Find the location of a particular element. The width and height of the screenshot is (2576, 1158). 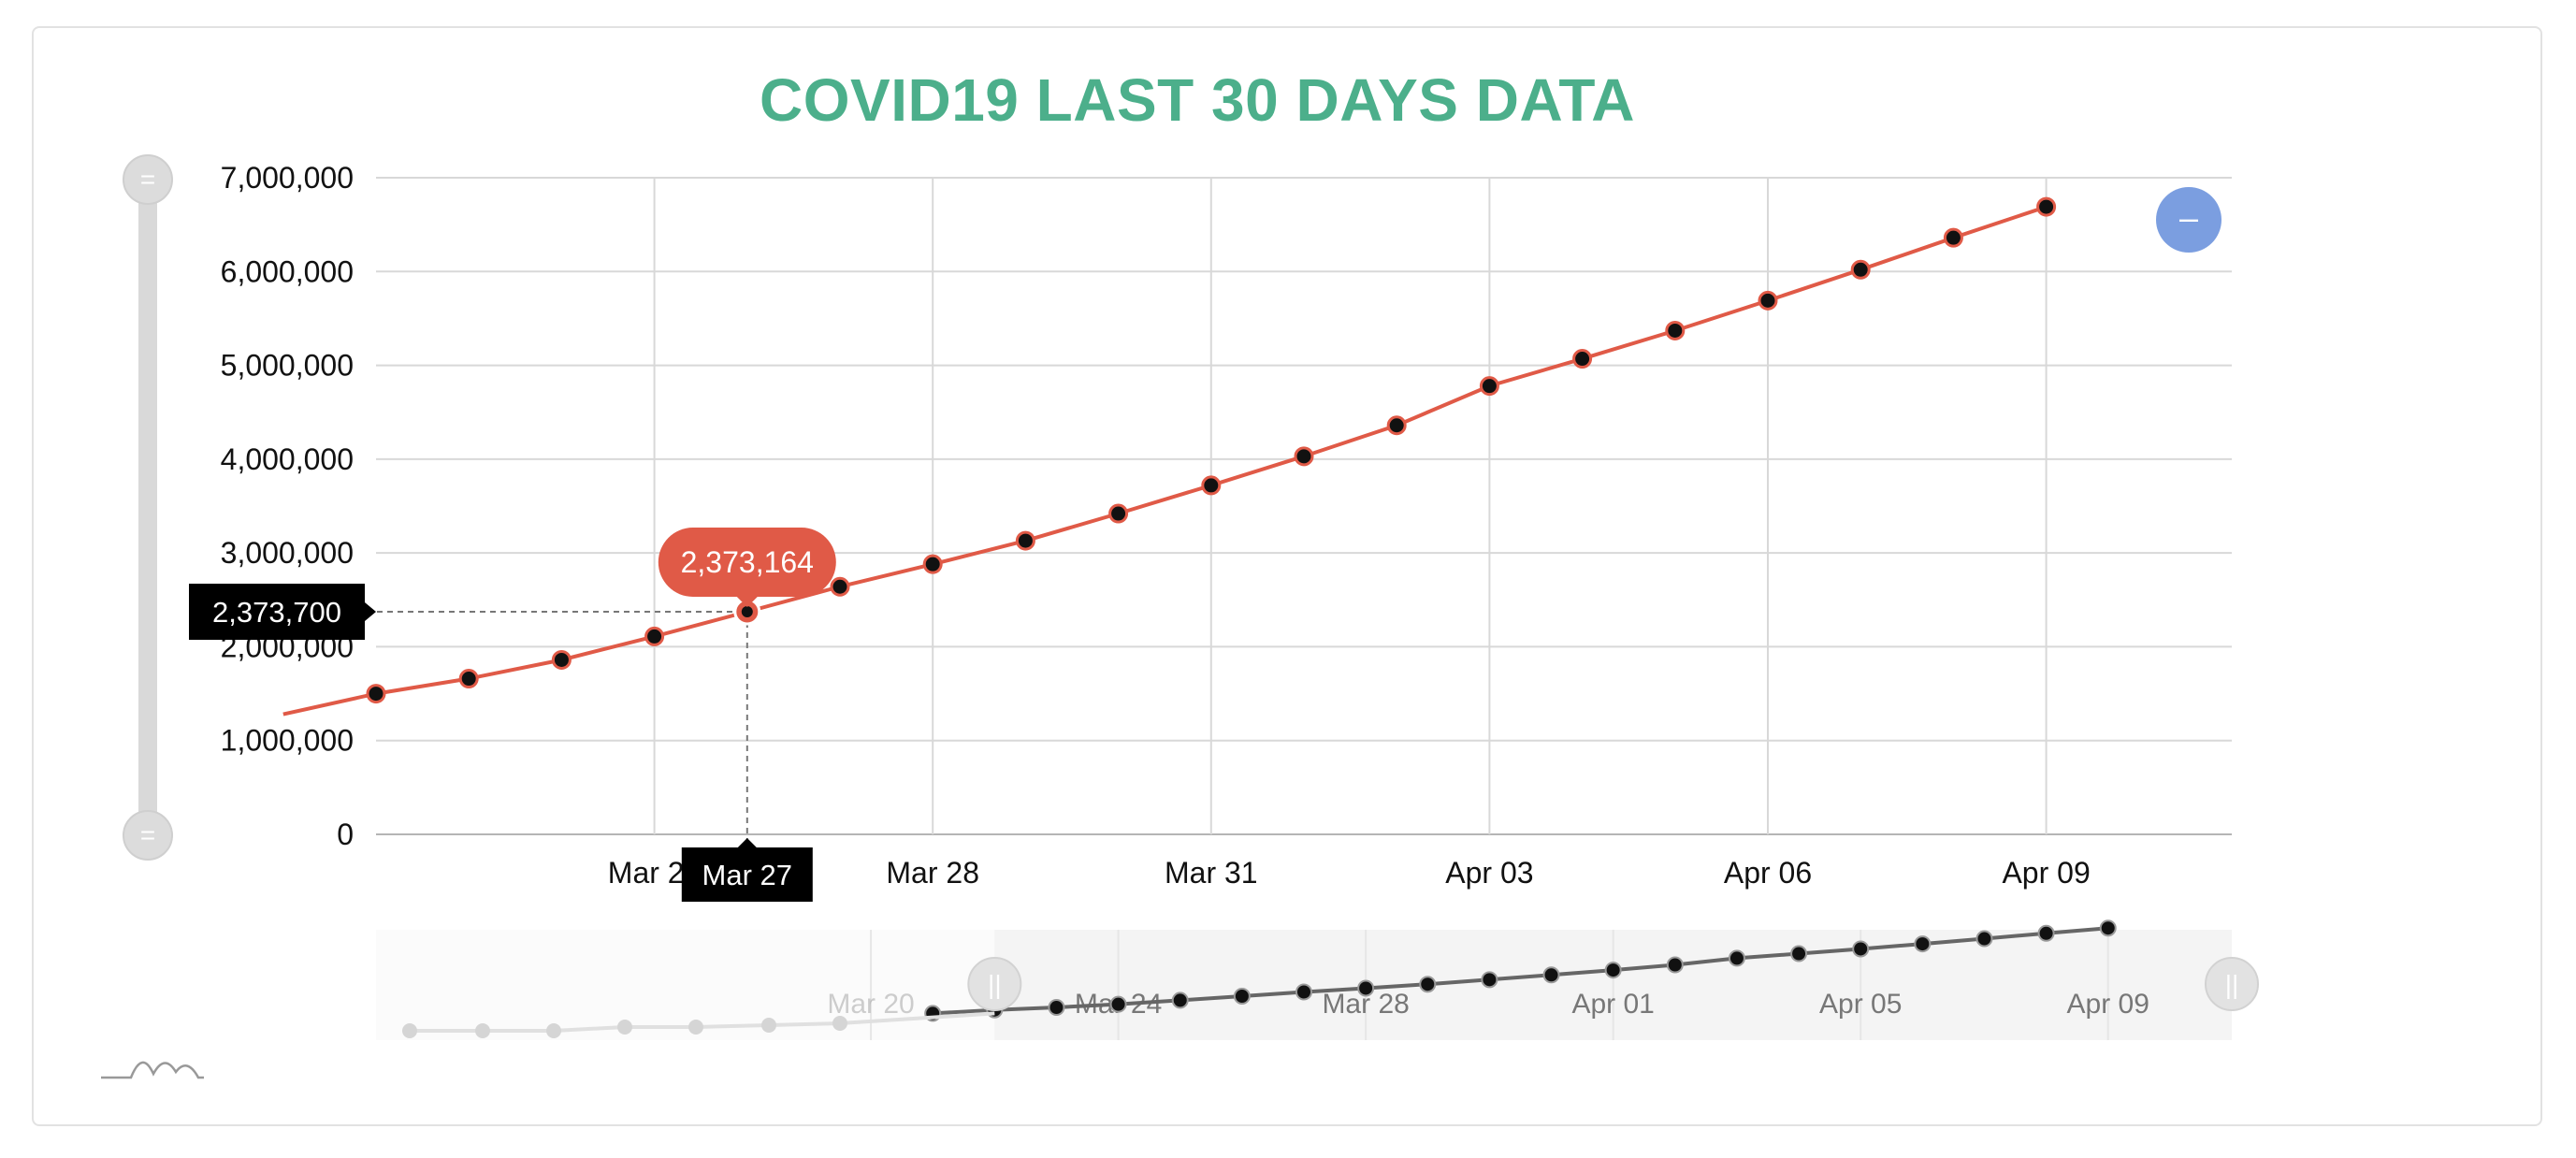

tooltip-value: 2,373,164 is located at coordinates (747, 562).